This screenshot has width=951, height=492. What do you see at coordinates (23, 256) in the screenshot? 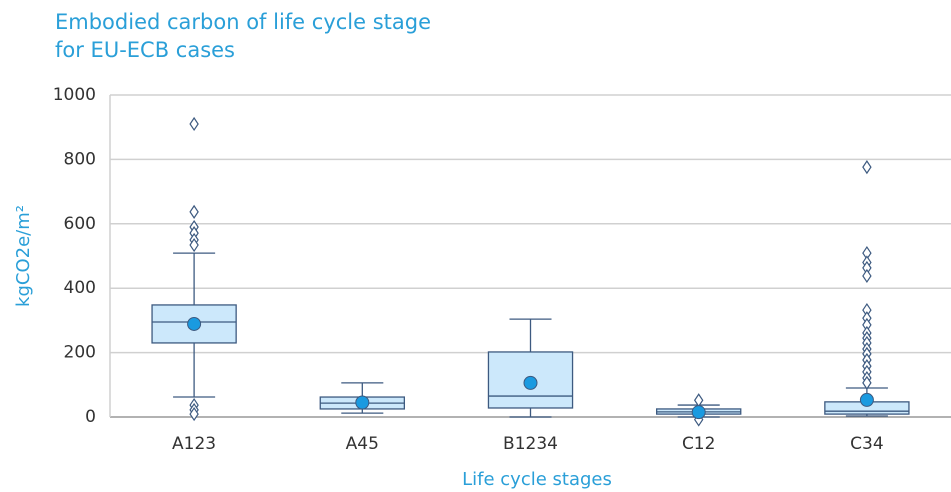
I see `y-axis-title: kgCO2e/m²` at bounding box center [23, 256].